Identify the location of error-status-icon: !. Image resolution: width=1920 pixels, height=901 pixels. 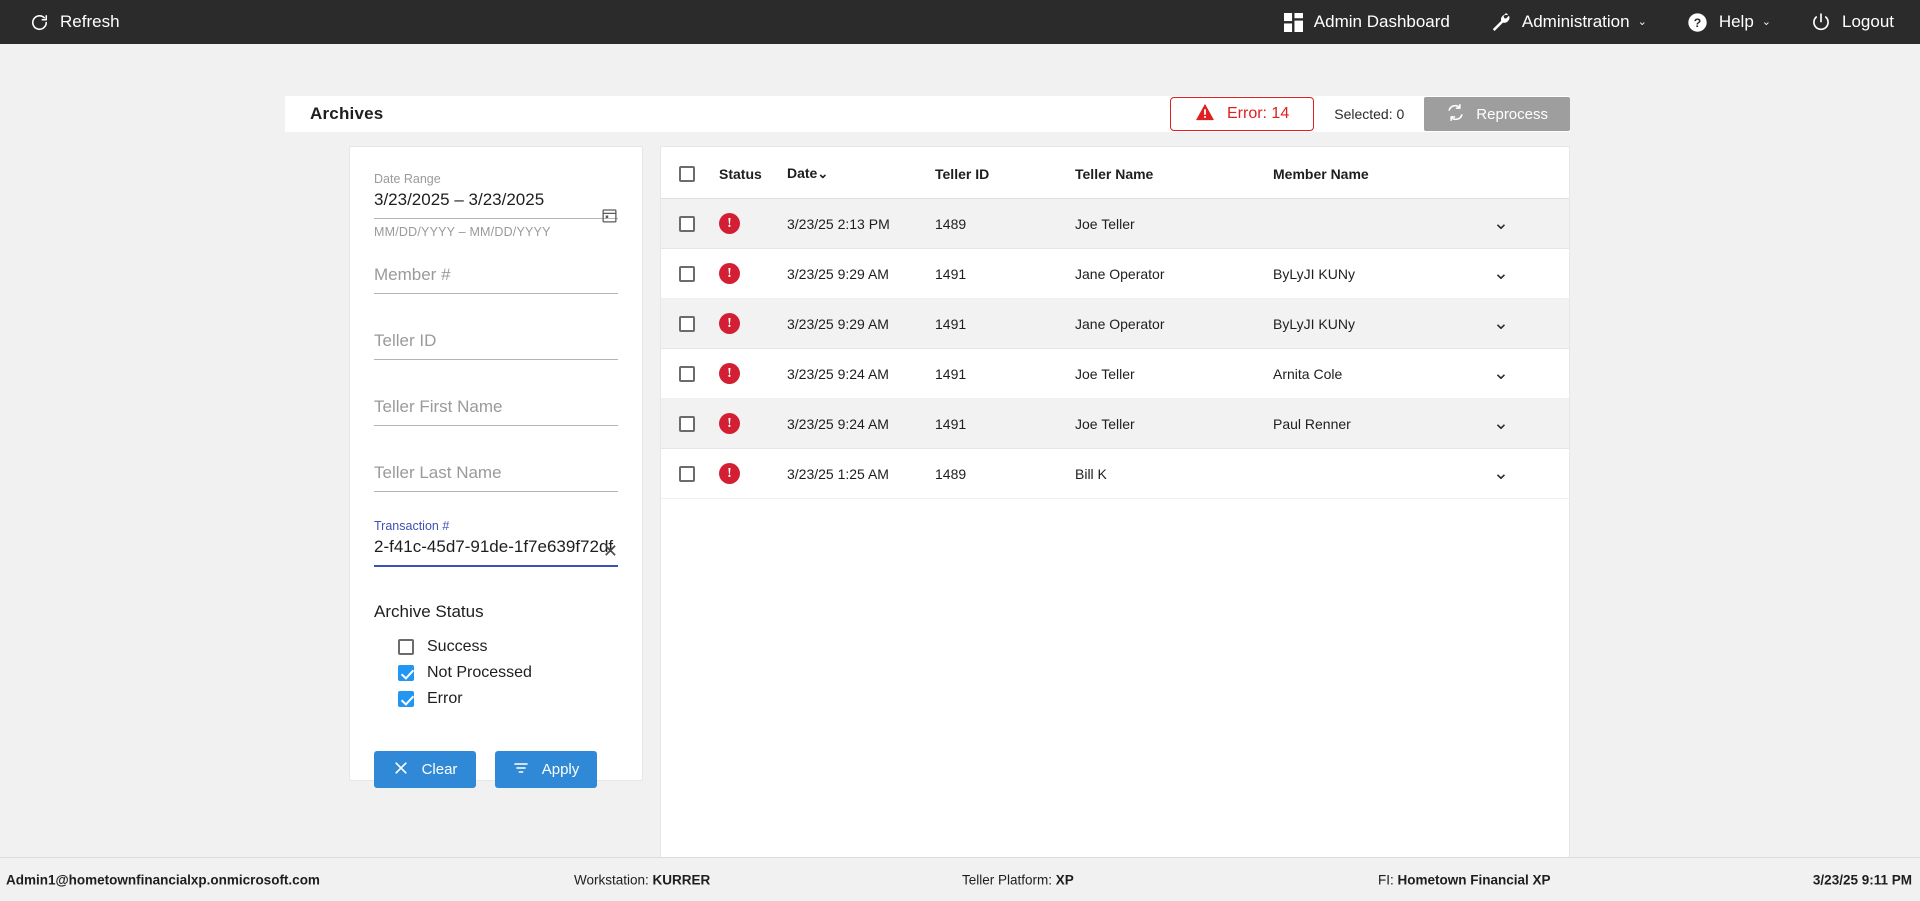
(729, 324).